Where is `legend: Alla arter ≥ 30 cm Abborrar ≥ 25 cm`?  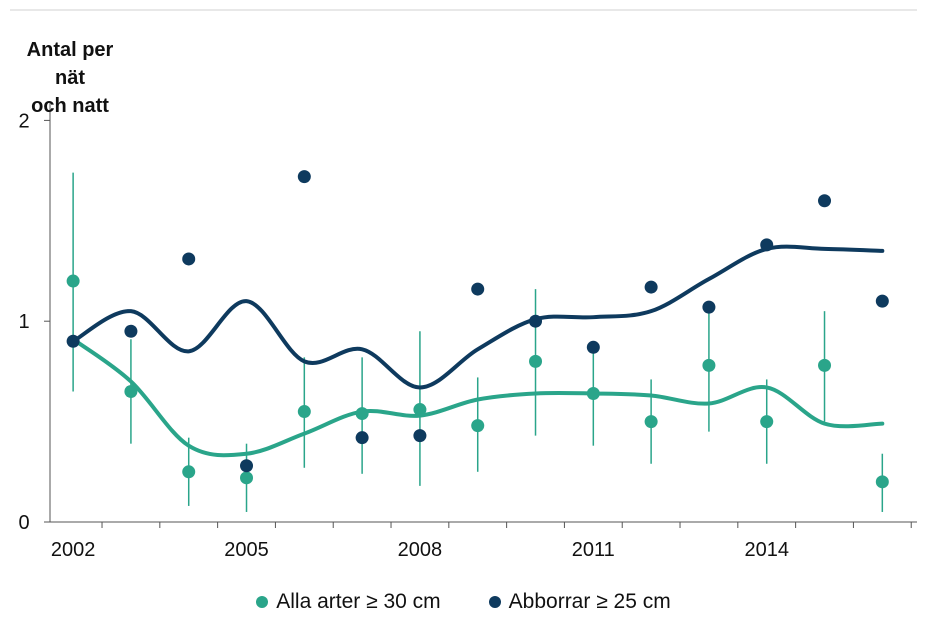
legend: Alla arter ≥ 30 cm Abborrar ≥ 25 cm is located at coordinates (463, 602).